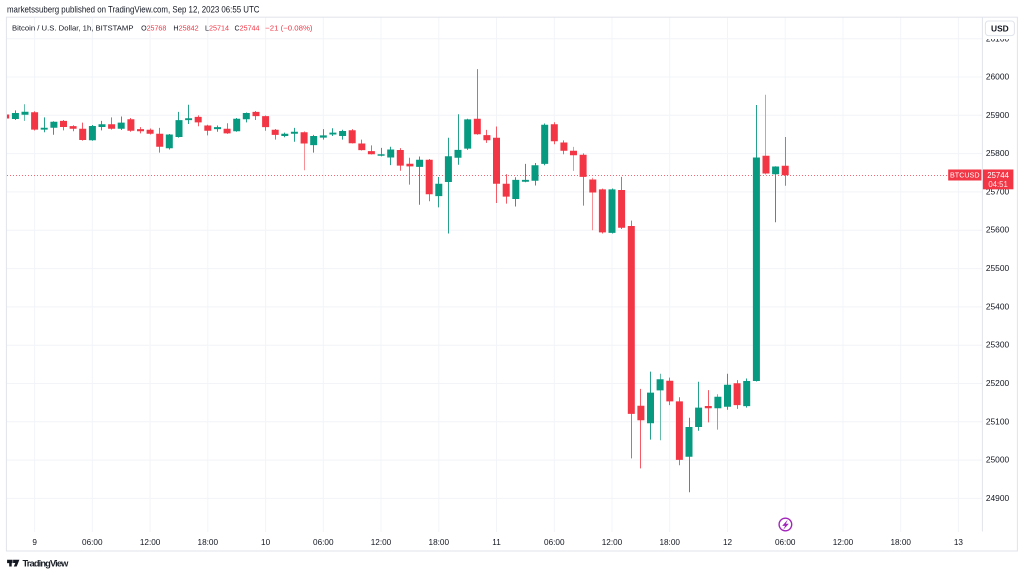 The height and width of the screenshot is (575, 1024). What do you see at coordinates (153, 27) in the screenshot?
I see `svg-text: O25768` at bounding box center [153, 27].